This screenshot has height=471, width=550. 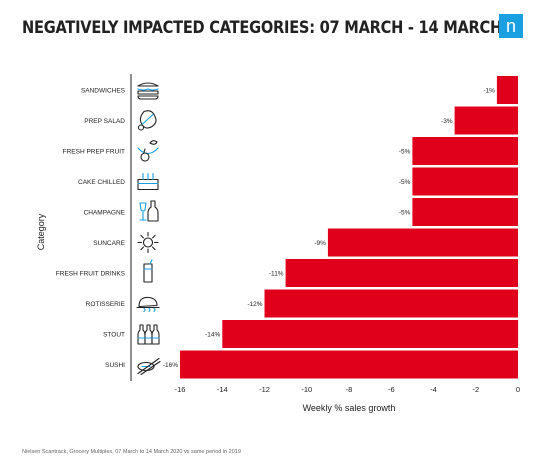 I want to click on salad-icon, so click(x=147, y=120).